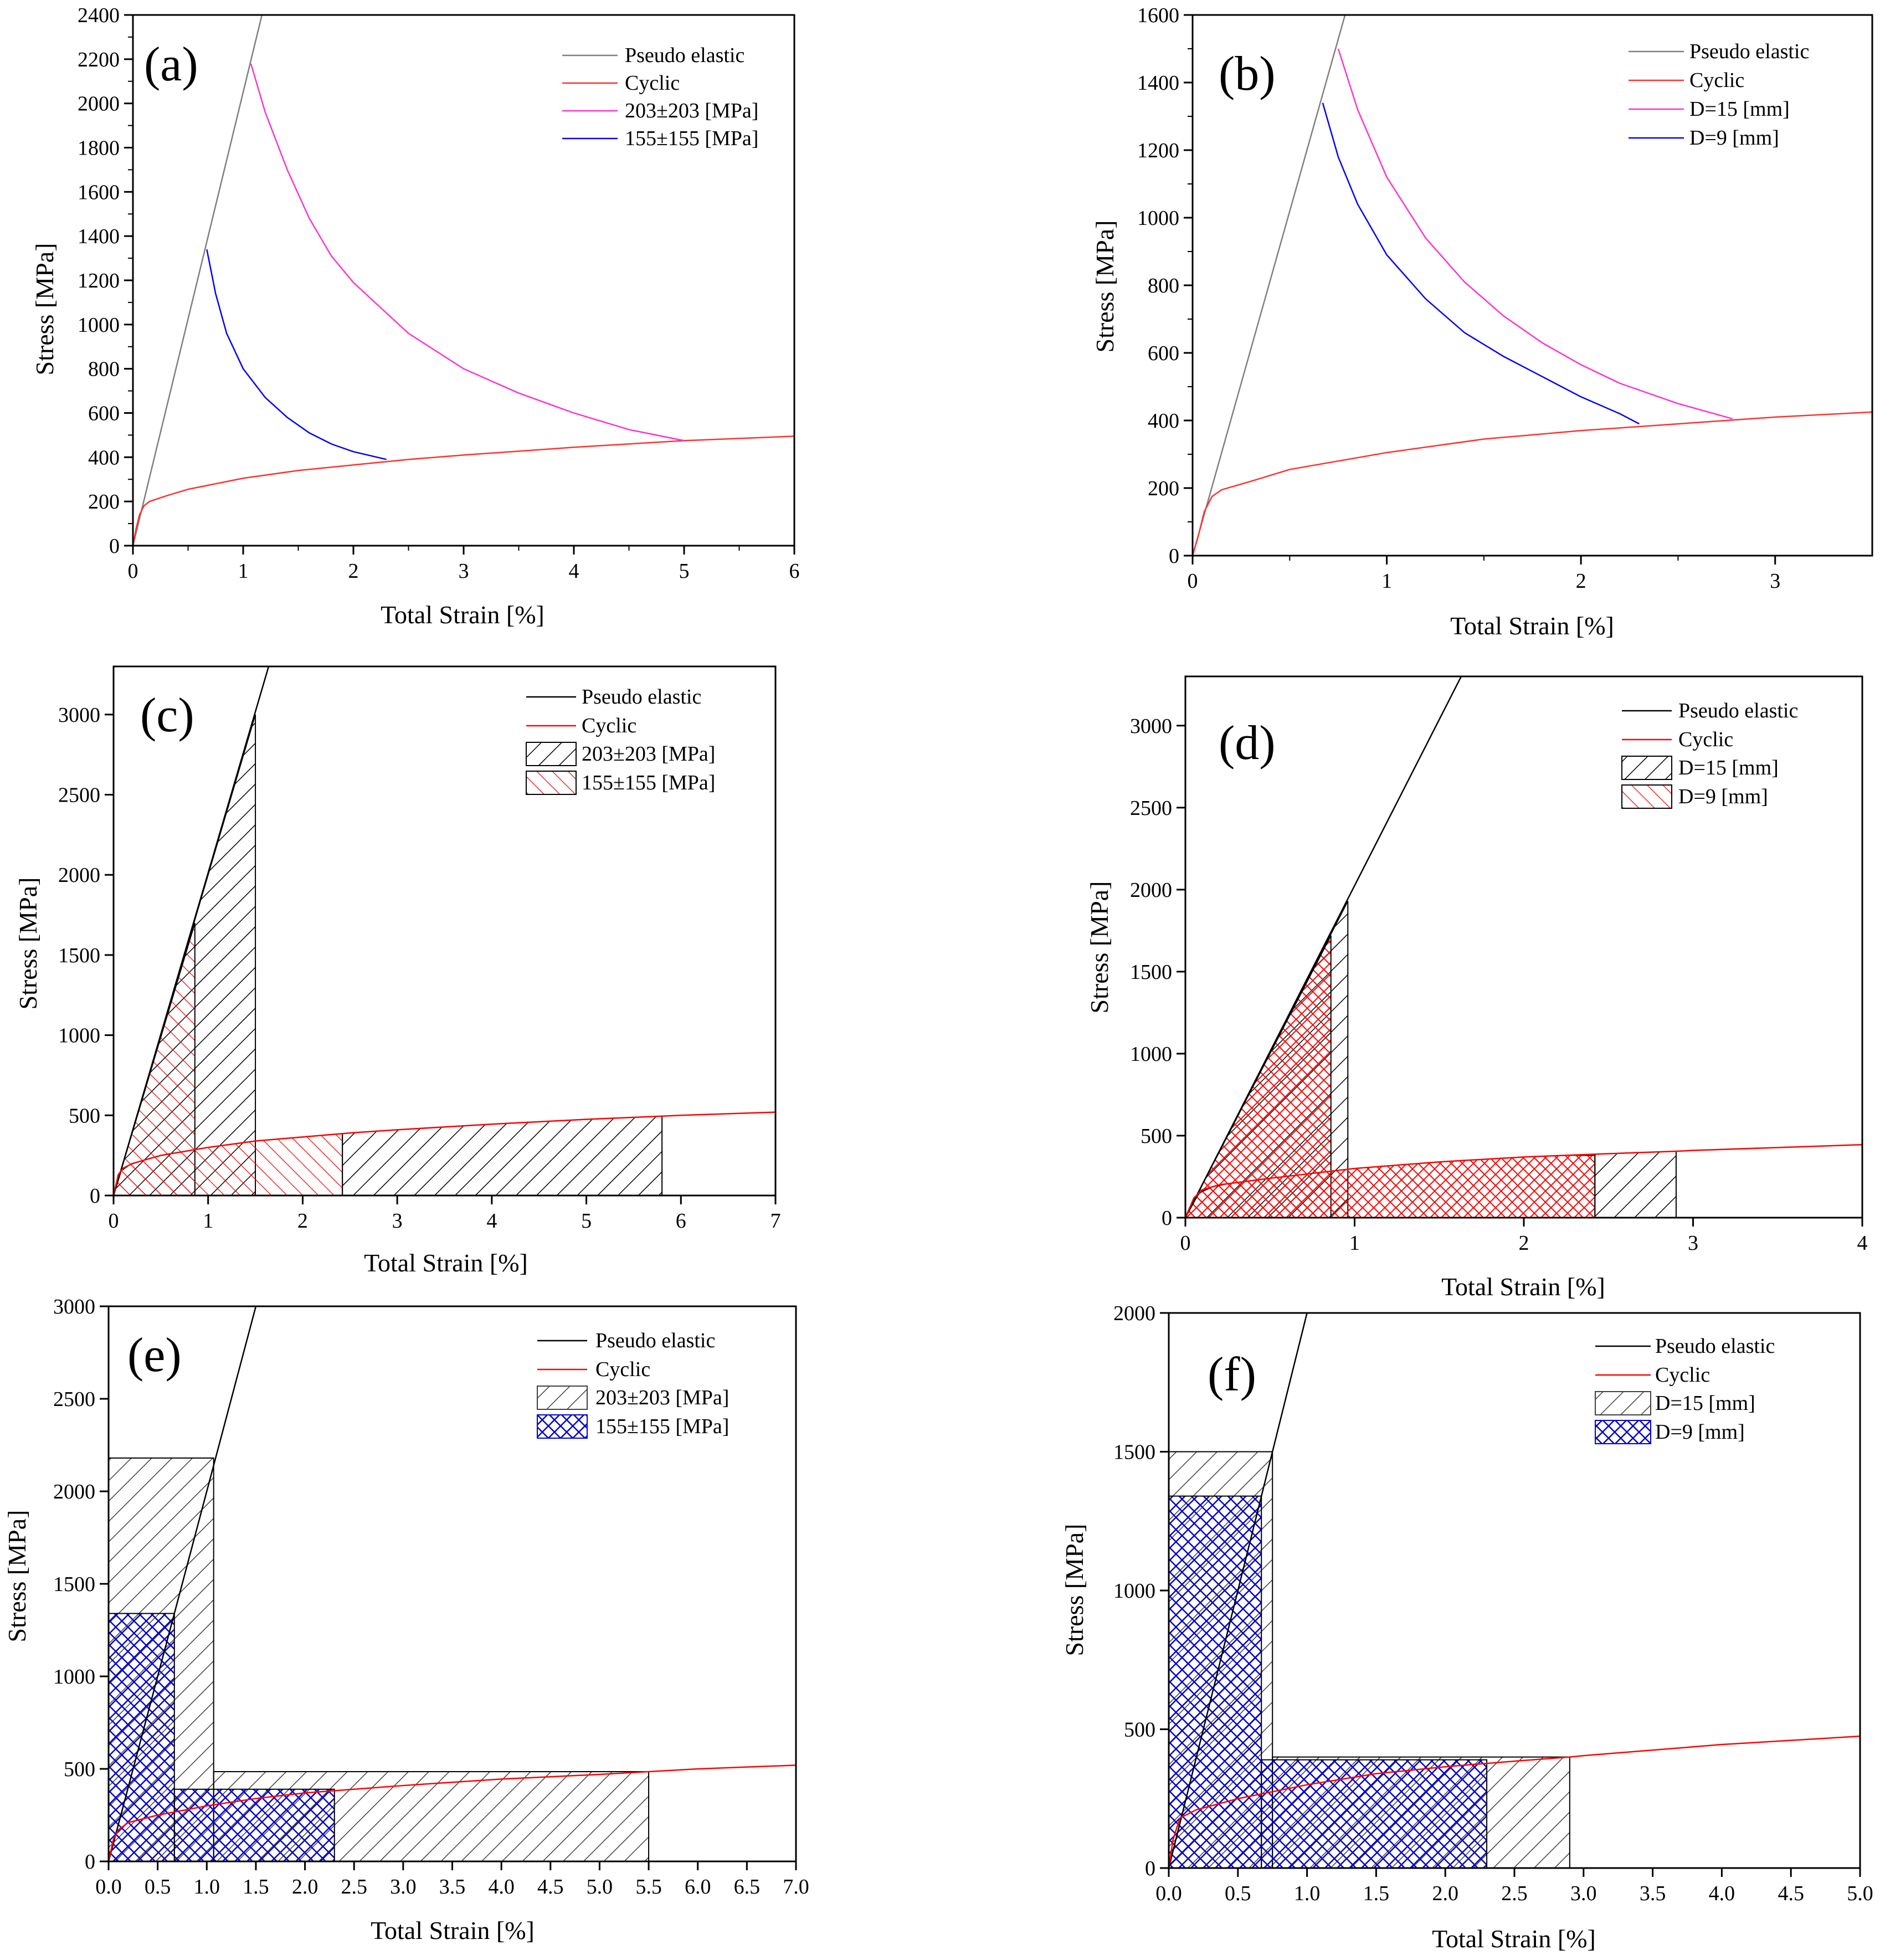 Image resolution: width=1880 pixels, height=1960 pixels. I want to click on plot-area-c, so click(445, 931).